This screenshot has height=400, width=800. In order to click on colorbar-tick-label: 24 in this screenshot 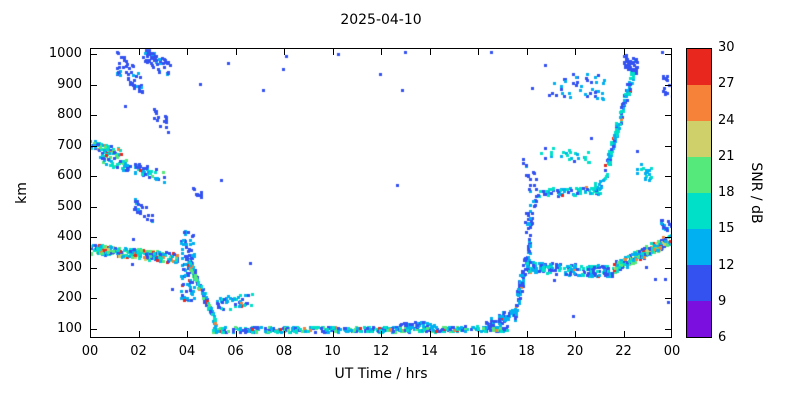, I will do `click(726, 120)`.